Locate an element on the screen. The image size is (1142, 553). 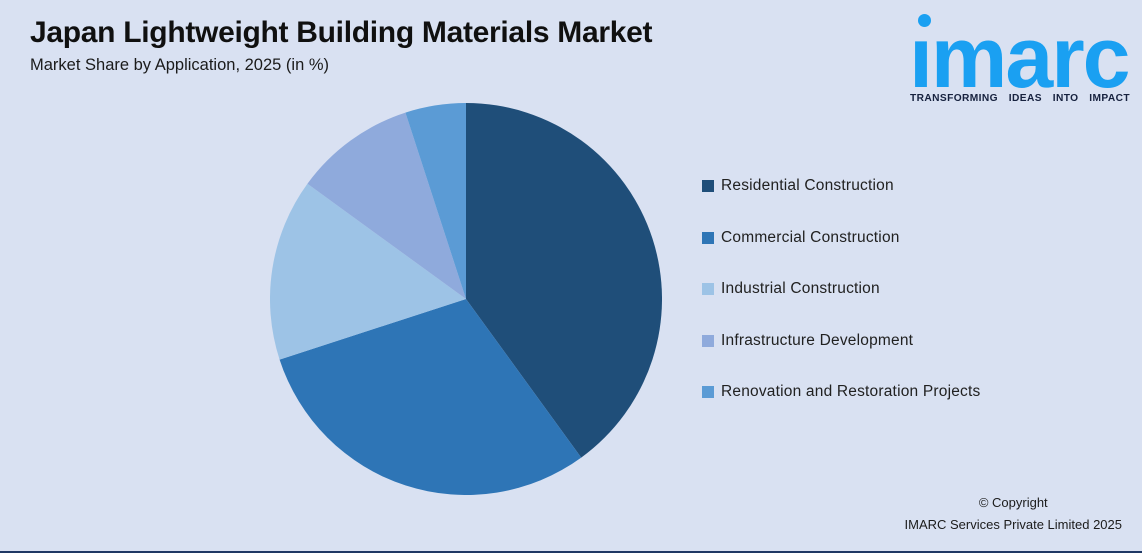
legend-item-commercial-construction: Commercial Construction is located at coordinates (841, 238).